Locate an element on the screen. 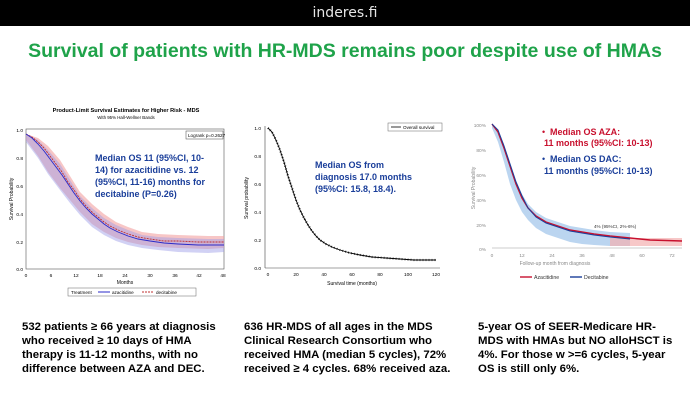 This screenshot has width=690, height=420. chart-3-note: 4% (95%CI, 2%-6%) is located at coordinates (615, 226).